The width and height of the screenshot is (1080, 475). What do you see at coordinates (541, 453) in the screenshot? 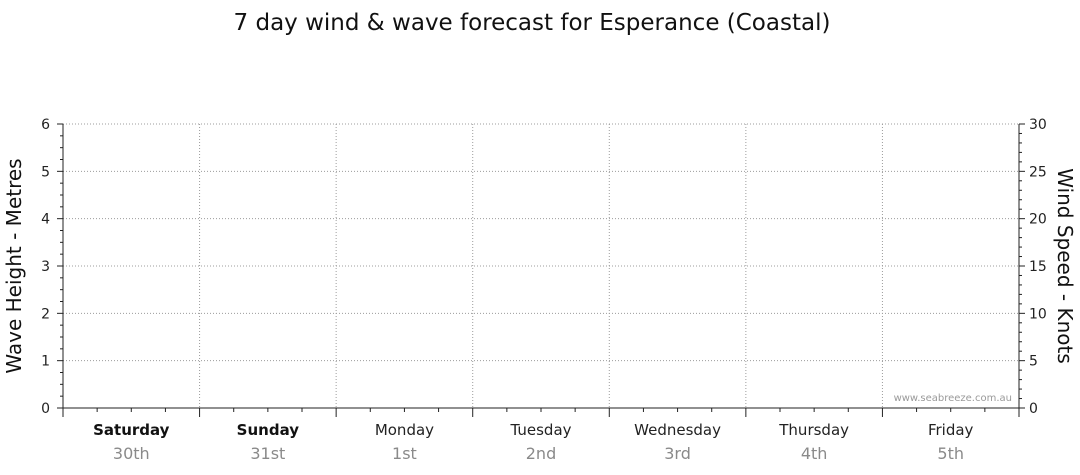
I see `day-date-label: 2nd` at bounding box center [541, 453].